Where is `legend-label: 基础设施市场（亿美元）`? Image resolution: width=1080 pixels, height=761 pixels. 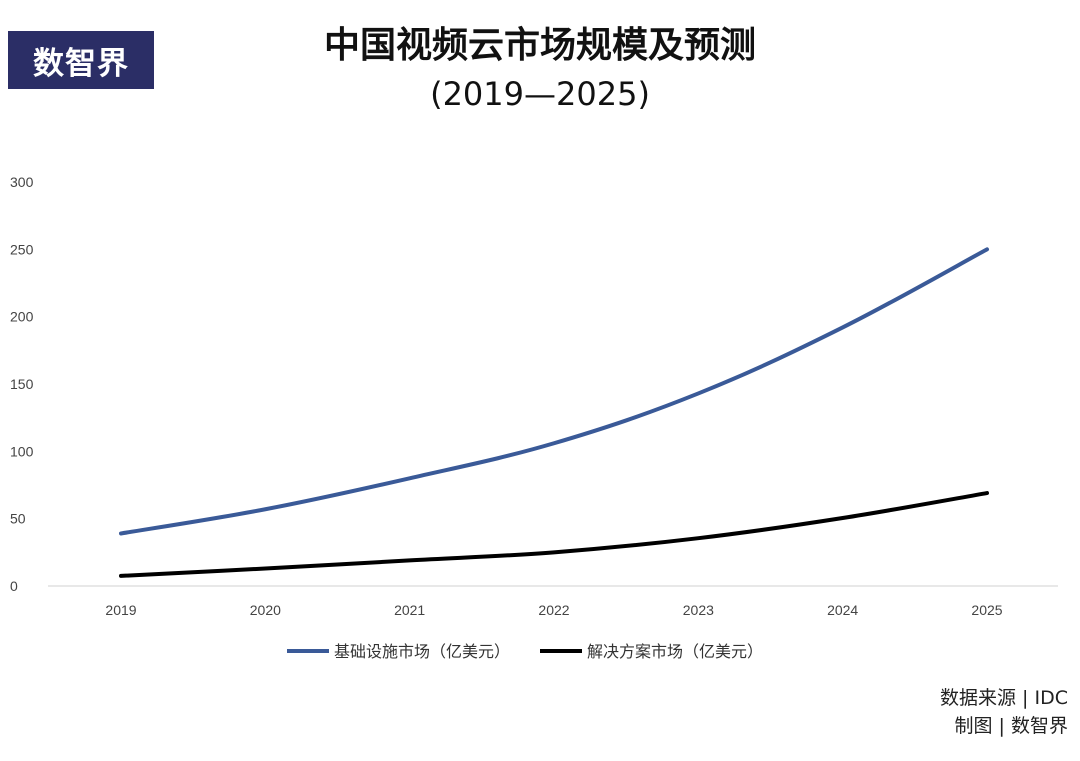 legend-label: 基础设施市场（亿美元） is located at coordinates (422, 651).